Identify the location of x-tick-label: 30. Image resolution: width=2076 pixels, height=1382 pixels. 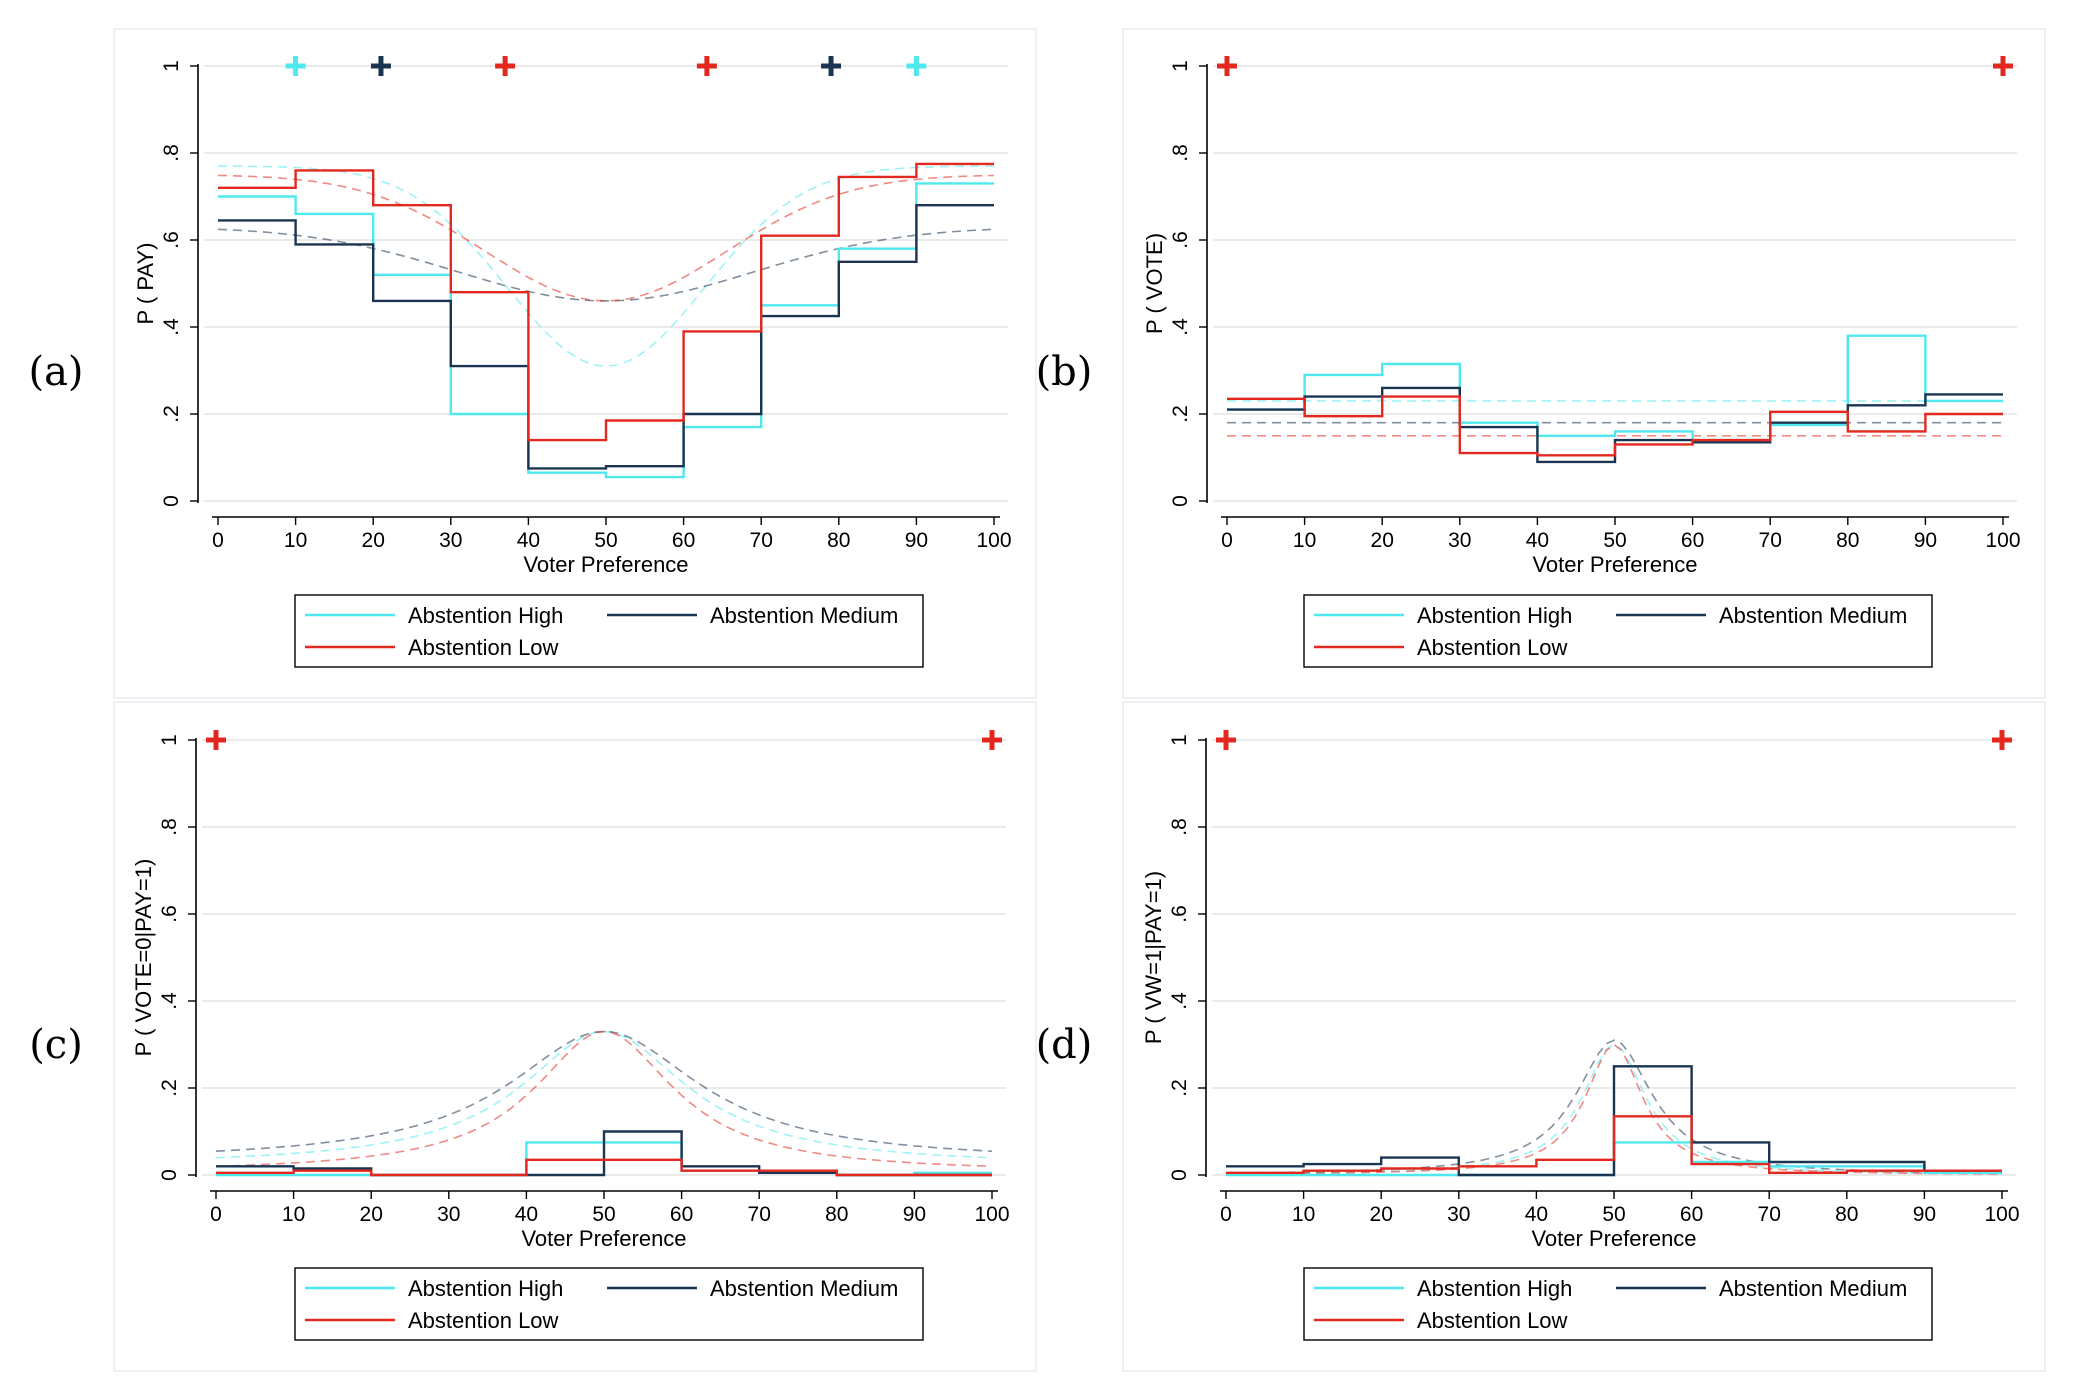
(448, 1214).